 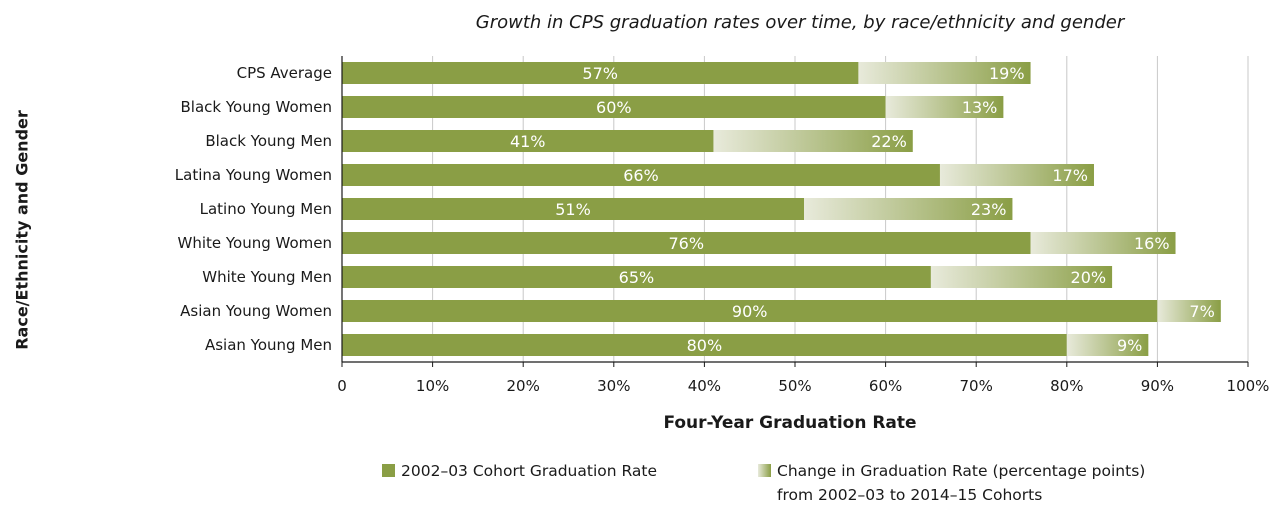 I want to click on category-label: Latino Young Men, so click(x=266, y=209).